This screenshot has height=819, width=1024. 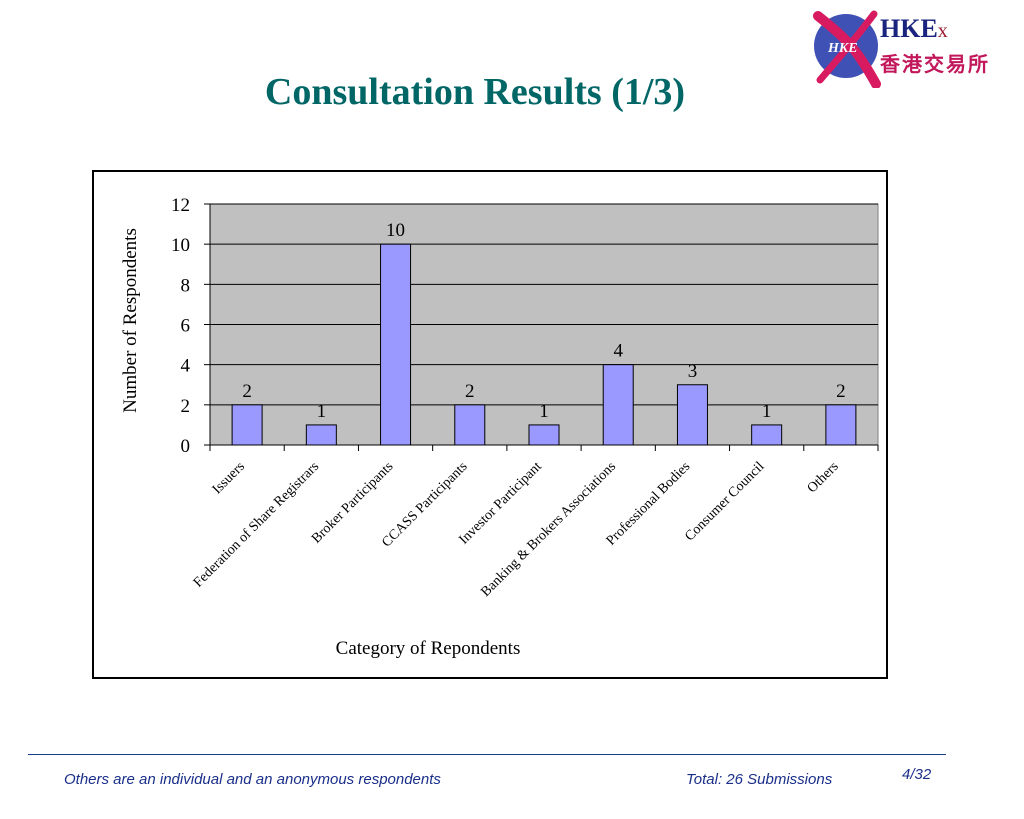 What do you see at coordinates (693, 371) in the screenshot?
I see `bar-value-label: 3` at bounding box center [693, 371].